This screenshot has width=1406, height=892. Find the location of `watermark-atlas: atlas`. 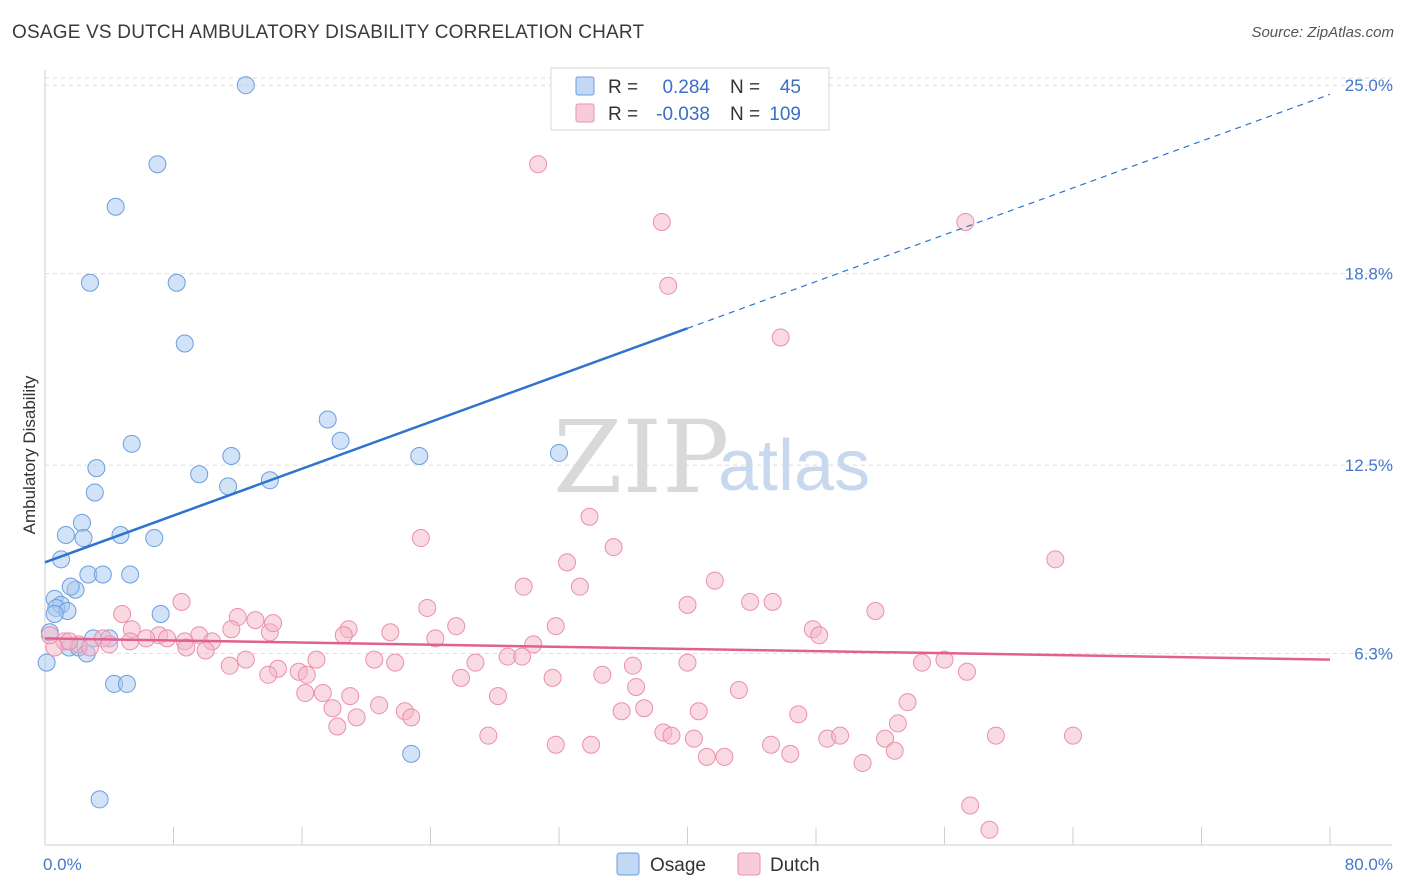

watermark-atlas: atlas is located at coordinates (794, 466).